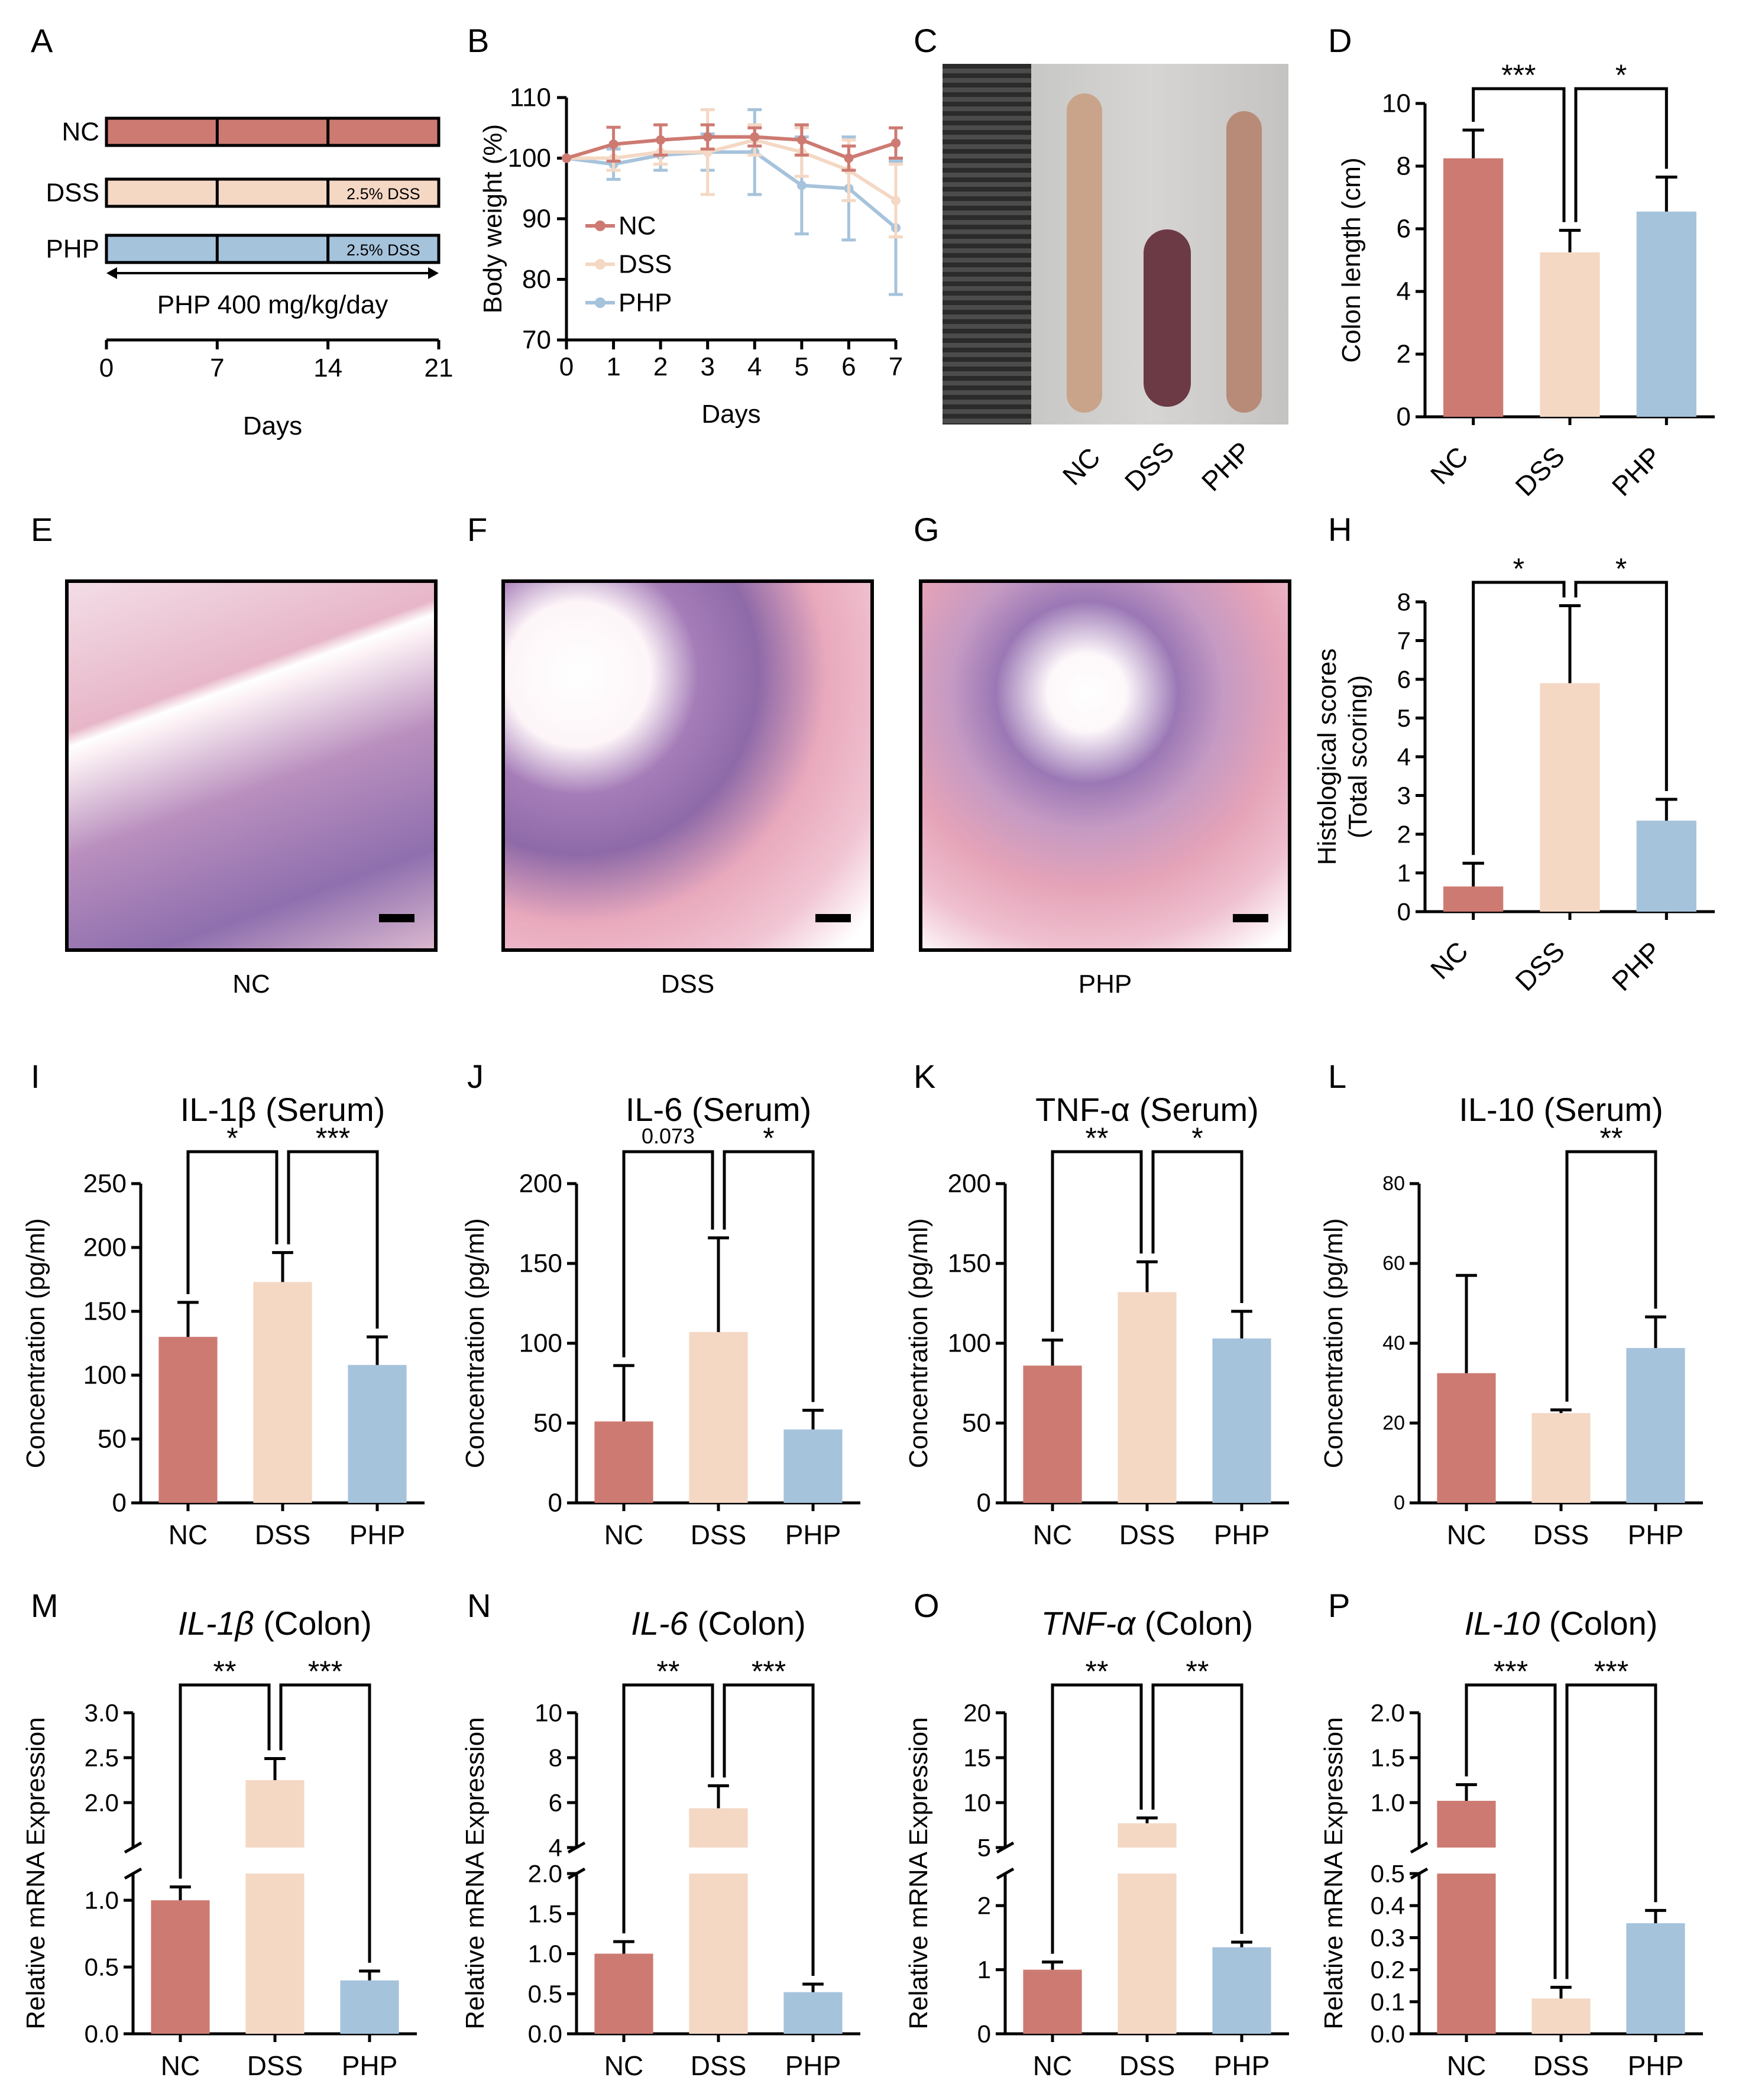 Image resolution: width=1752 pixels, height=2100 pixels. What do you see at coordinates (600, 226) in the screenshot?
I see `legend-marker` at bounding box center [600, 226].